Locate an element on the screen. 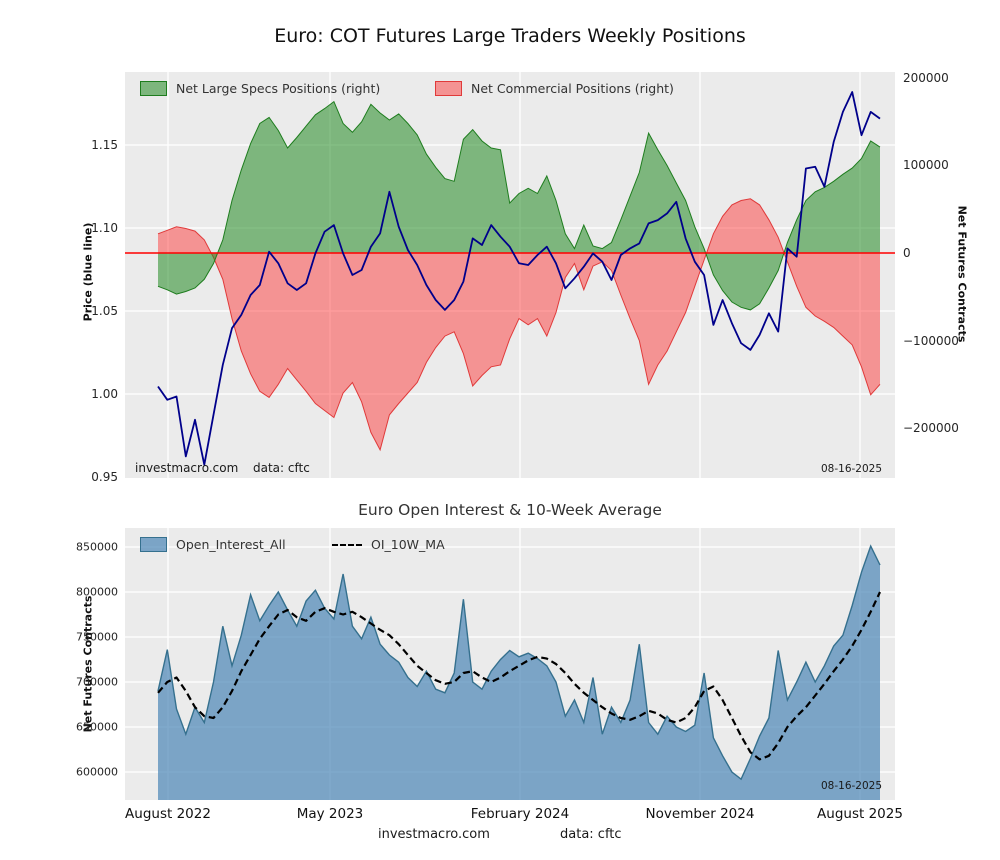 This screenshot has height=860, width=1000. legend-open-interest: Open_Interest_All is located at coordinates (213, 544).